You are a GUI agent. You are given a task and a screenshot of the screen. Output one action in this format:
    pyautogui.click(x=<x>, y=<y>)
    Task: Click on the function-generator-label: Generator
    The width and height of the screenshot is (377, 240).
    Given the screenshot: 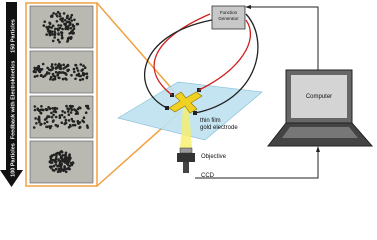 What is the action you would take?
    pyautogui.click(x=228, y=18)
    